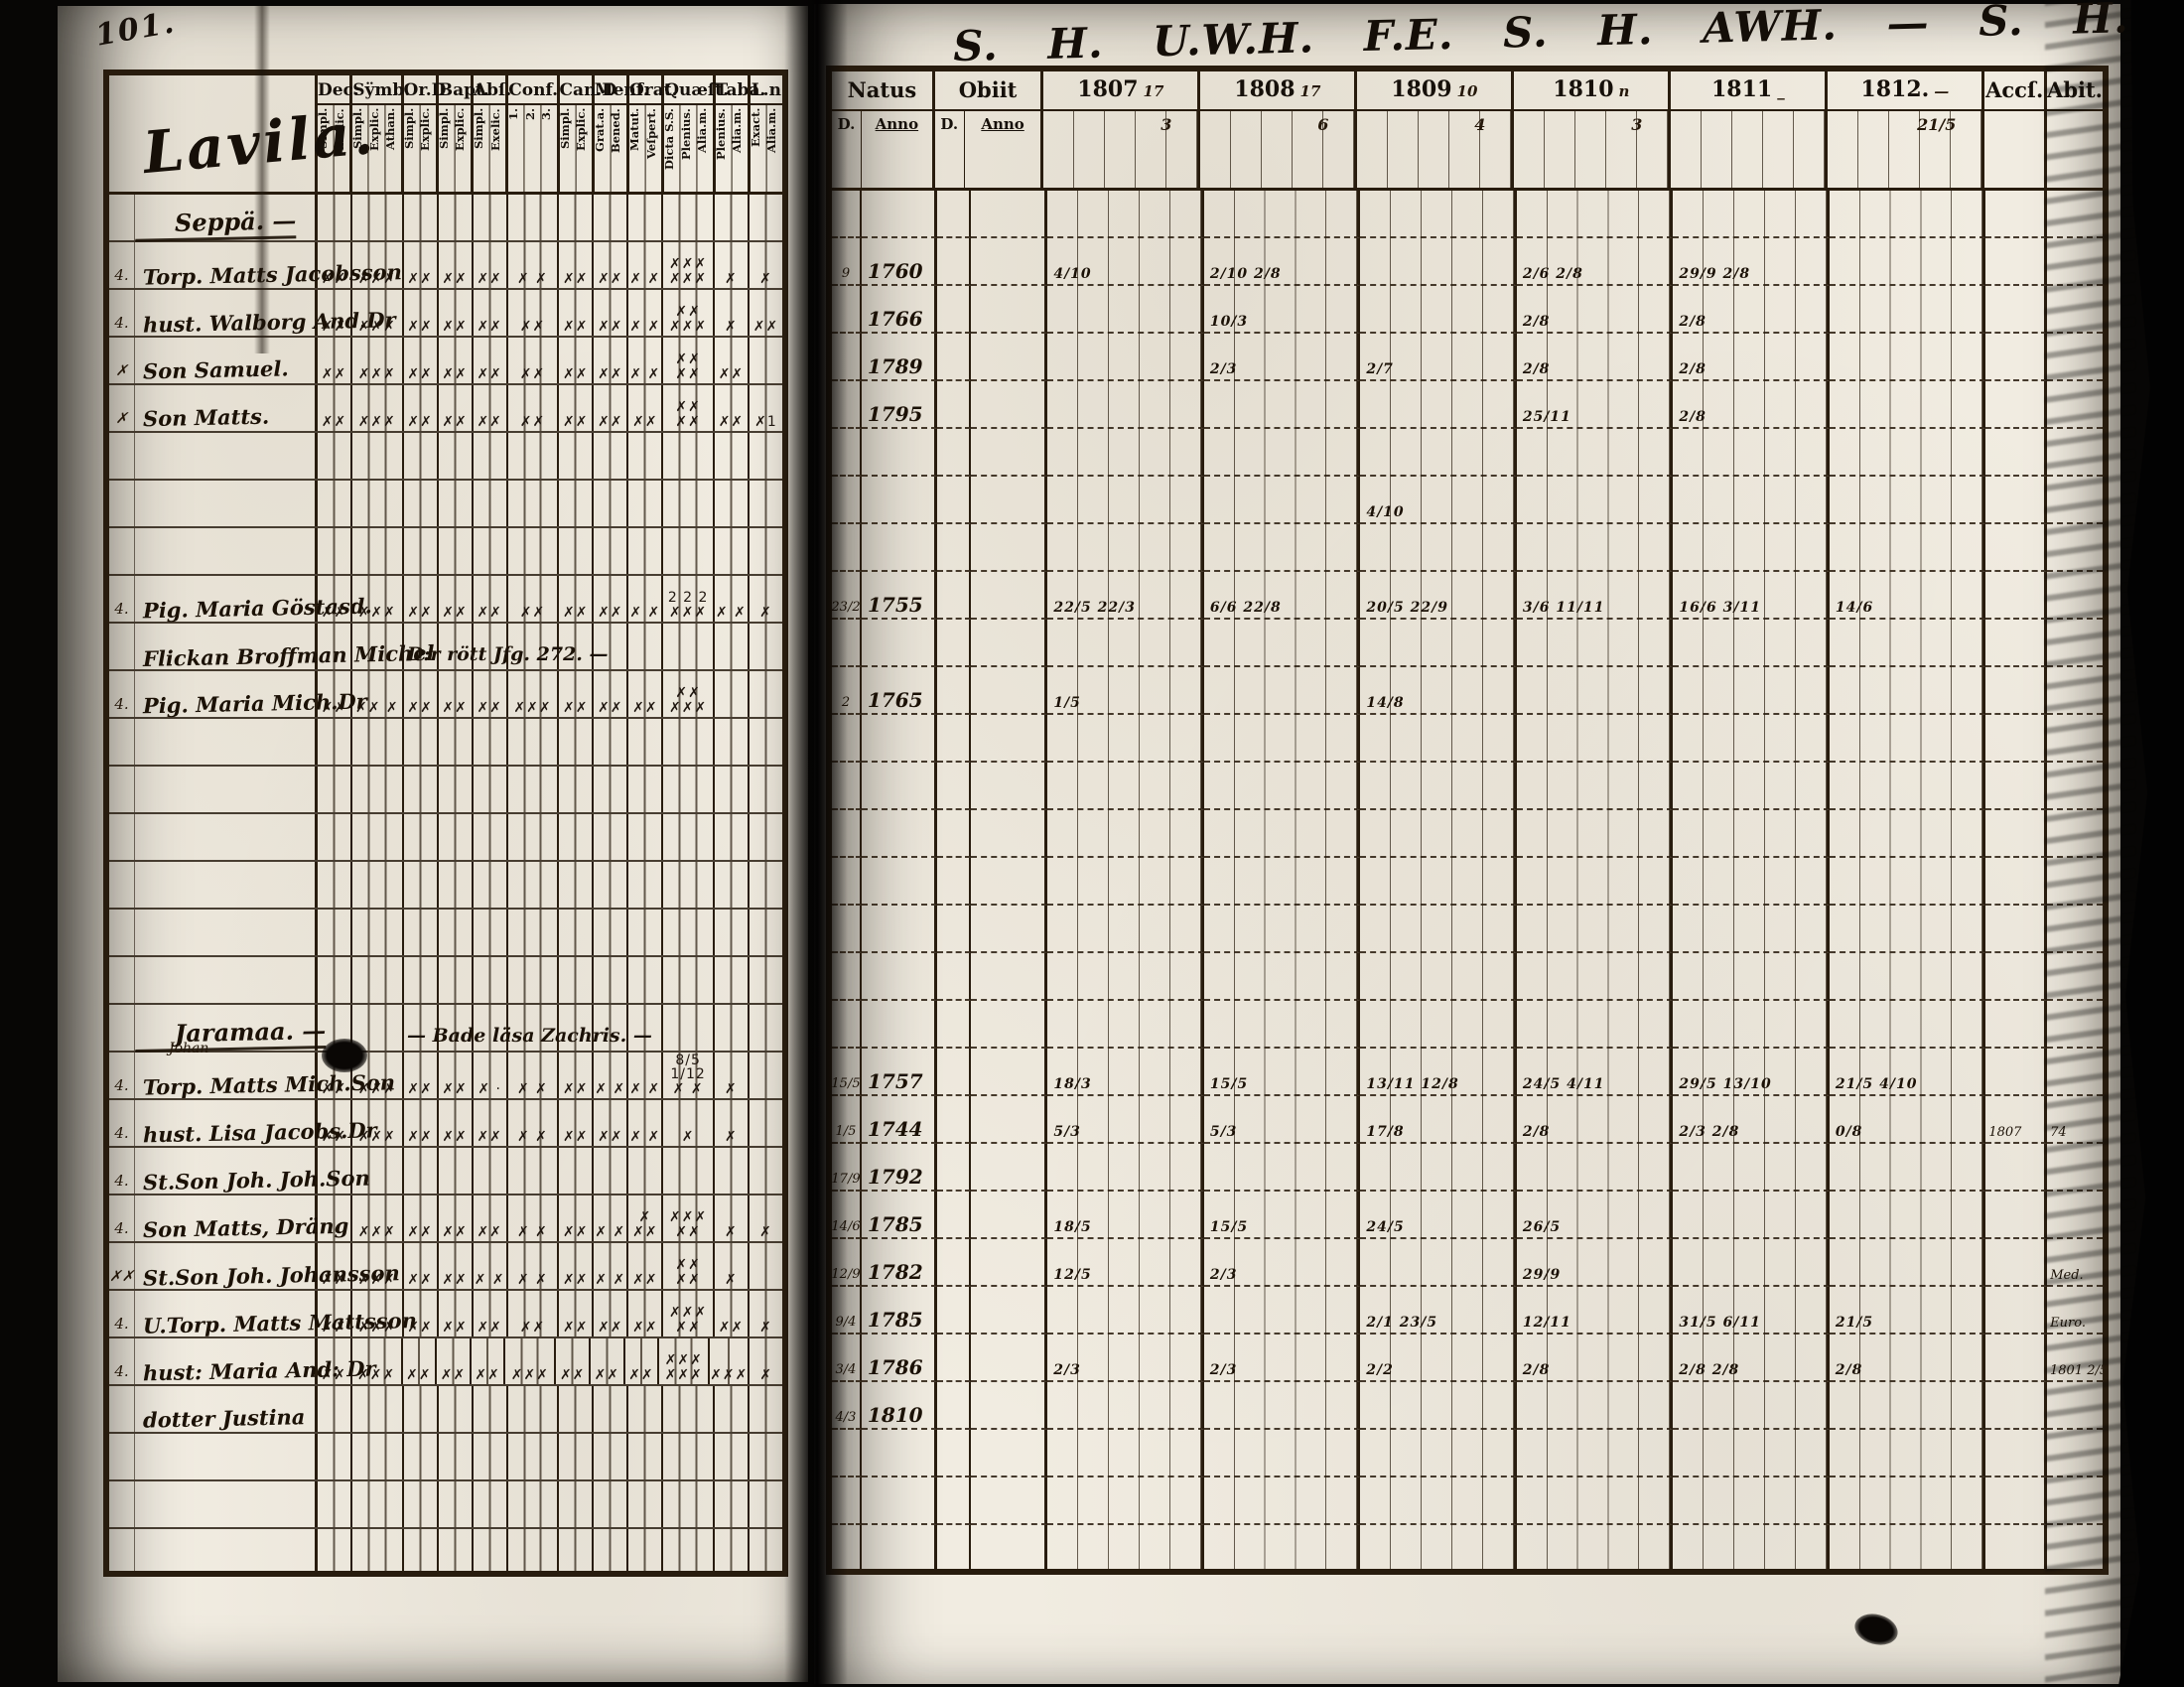 The height and width of the screenshot is (1687, 2184). I want to click on communion-cell-1811: 2/8 2/8, so click(1751, 1358).